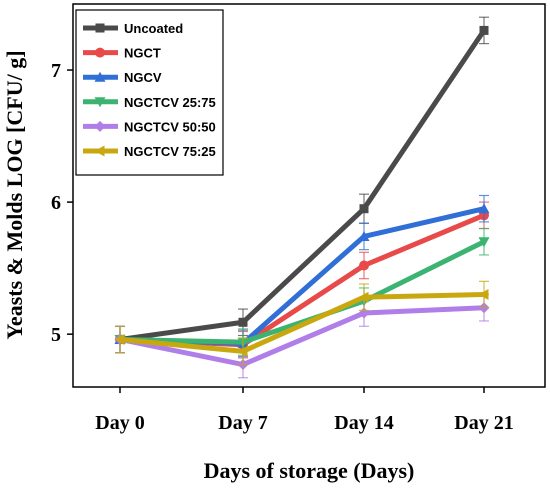 The image size is (550, 492). Describe the element at coordinates (153, 28) in the screenshot. I see `legend-label: Uncoated` at that location.